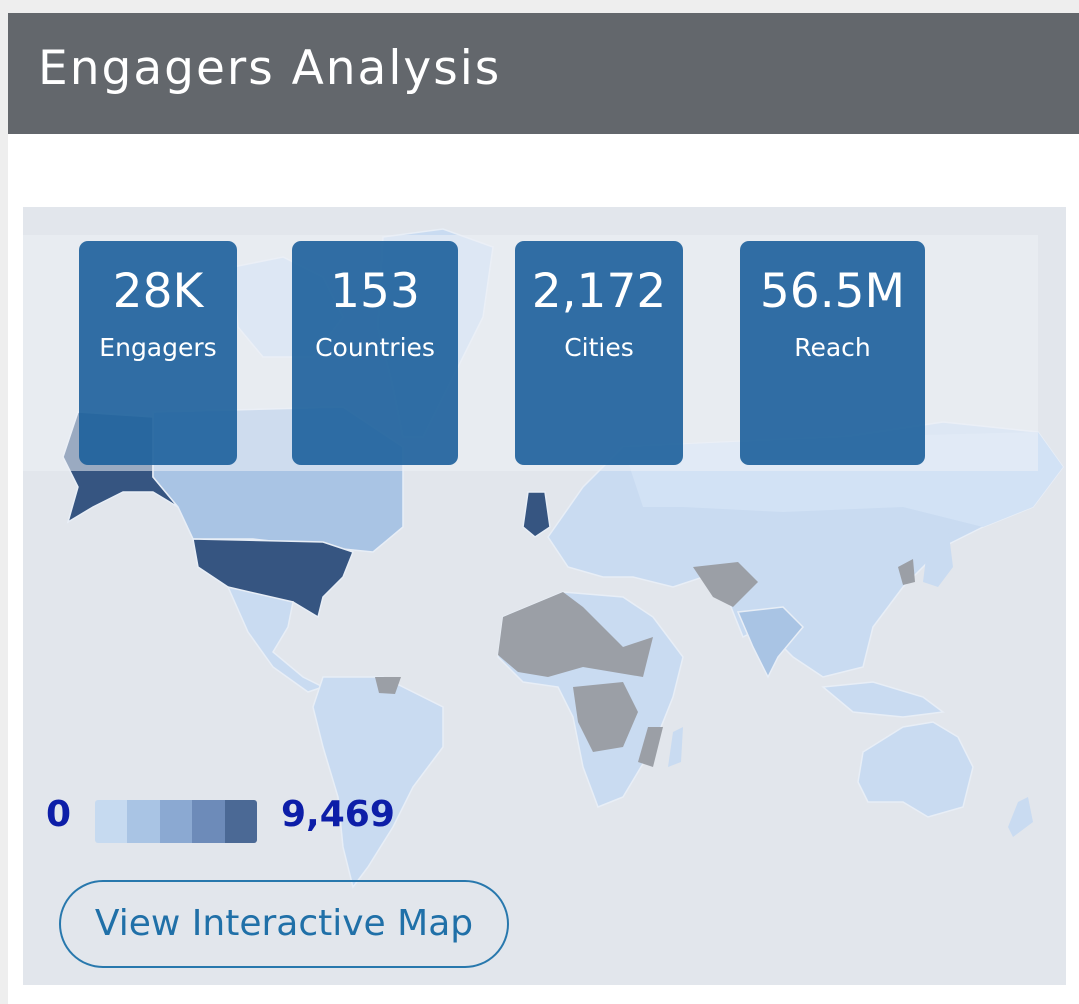  What do you see at coordinates (675, 747) in the screenshot?
I see `madagascar` at bounding box center [675, 747].